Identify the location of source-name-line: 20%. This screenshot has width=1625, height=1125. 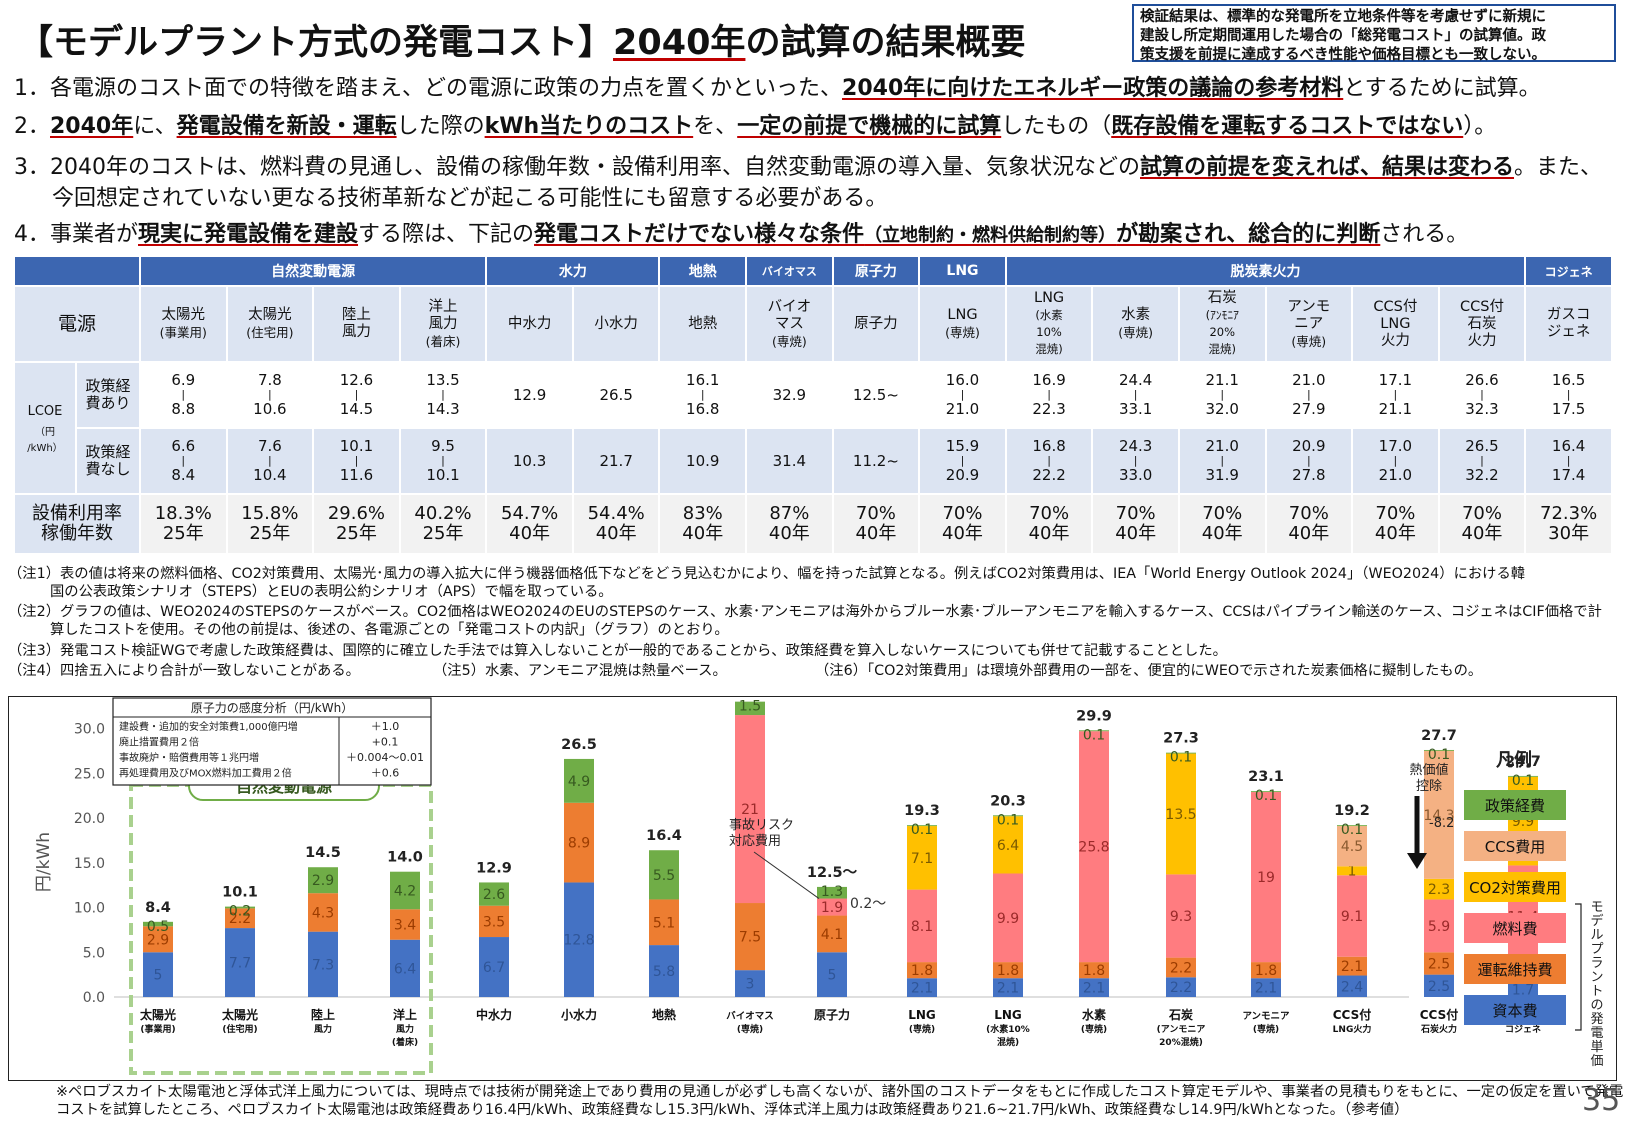
(1222, 332).